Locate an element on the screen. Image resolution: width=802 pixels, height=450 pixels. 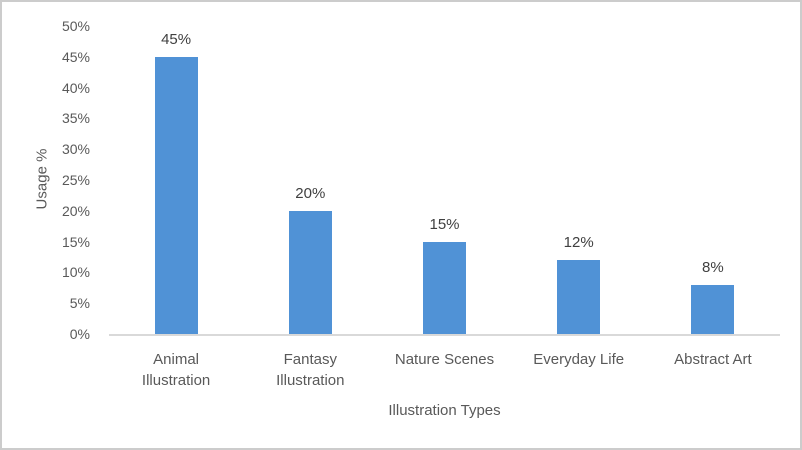
y-tick-label: 35% is located at coordinates (75, 118).